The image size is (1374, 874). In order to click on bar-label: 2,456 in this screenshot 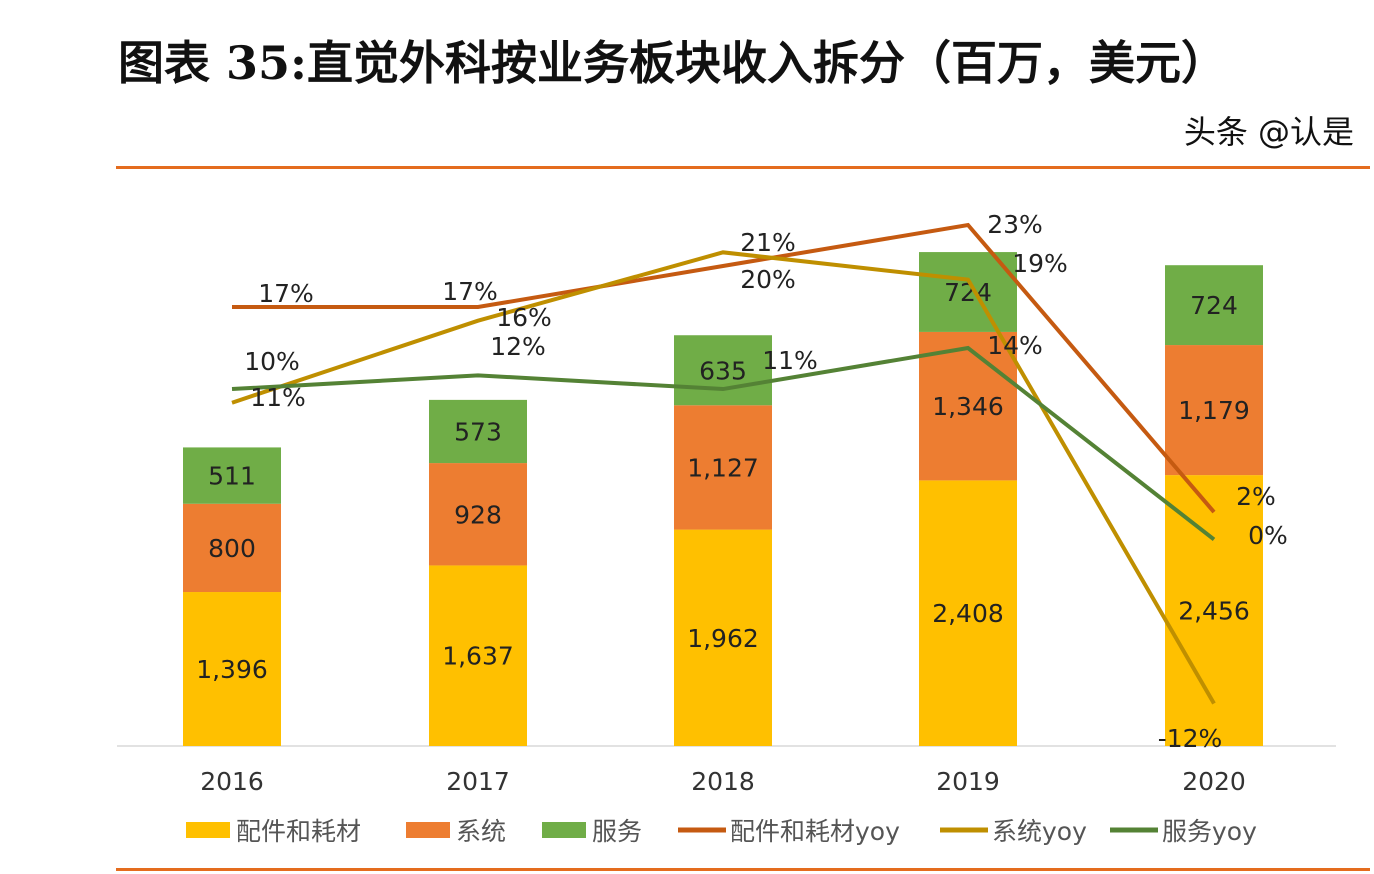, I will do `click(1214, 611)`.